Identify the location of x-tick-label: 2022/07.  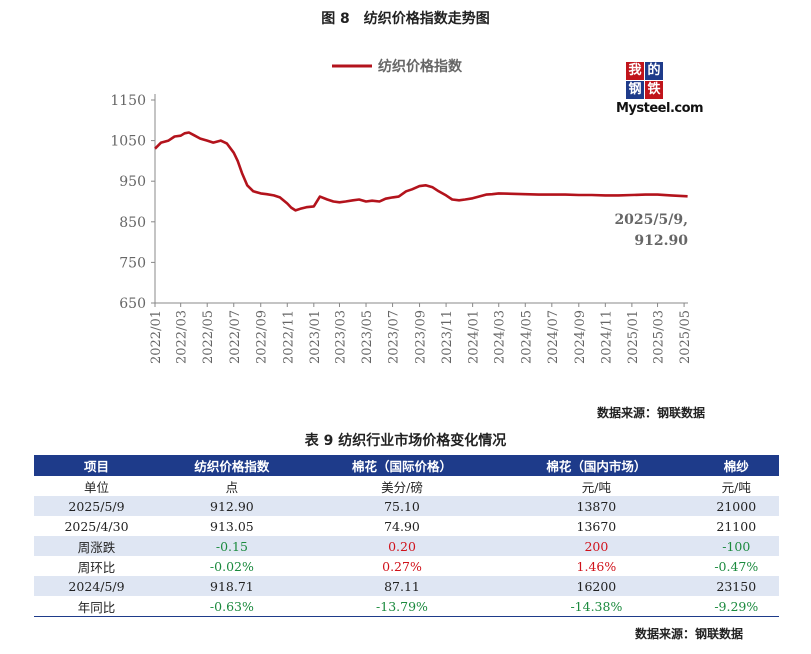
(235, 337).